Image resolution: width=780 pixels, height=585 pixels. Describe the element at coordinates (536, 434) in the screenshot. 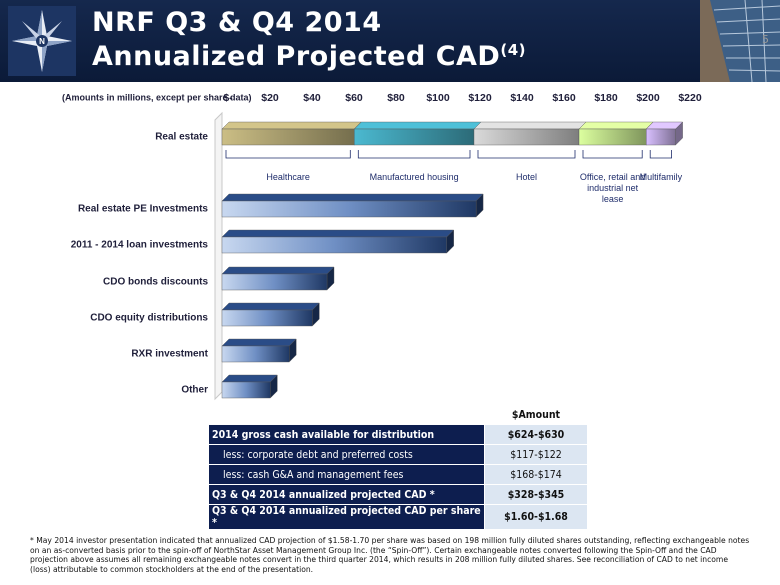

I see `row-amount: $624-$630` at that location.